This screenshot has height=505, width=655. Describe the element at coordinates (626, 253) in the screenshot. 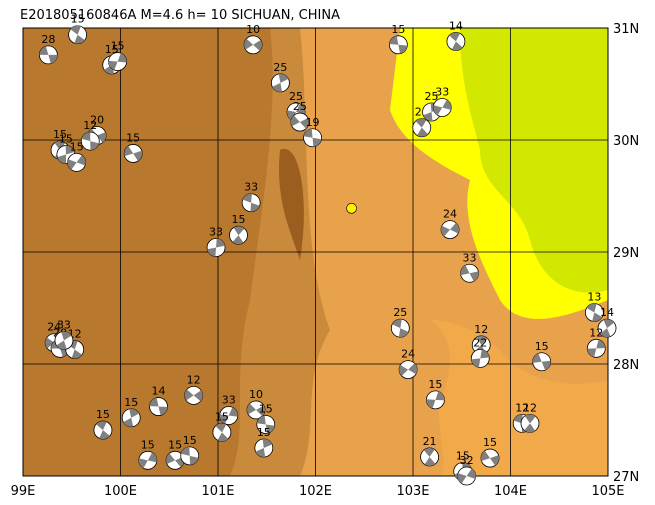

I see `y-tick-label: 29N` at that location.